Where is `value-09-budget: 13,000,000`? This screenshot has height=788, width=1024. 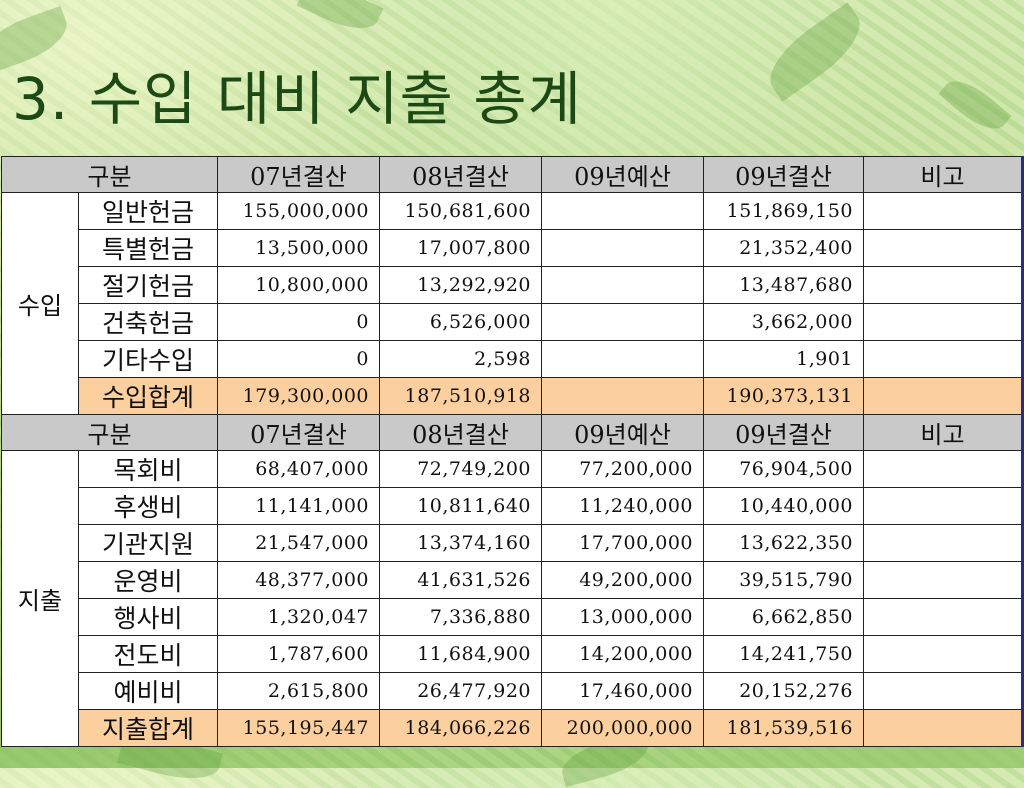 value-09-budget: 13,000,000 is located at coordinates (623, 617).